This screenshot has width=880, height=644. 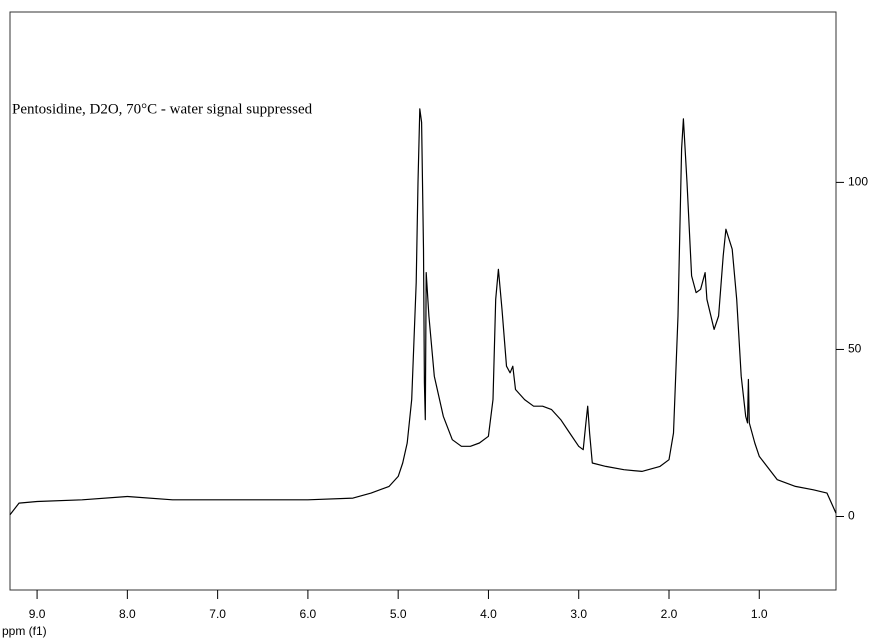 What do you see at coordinates (24, 631) in the screenshot?
I see `x-axis-label: ppm (f1)` at bounding box center [24, 631].